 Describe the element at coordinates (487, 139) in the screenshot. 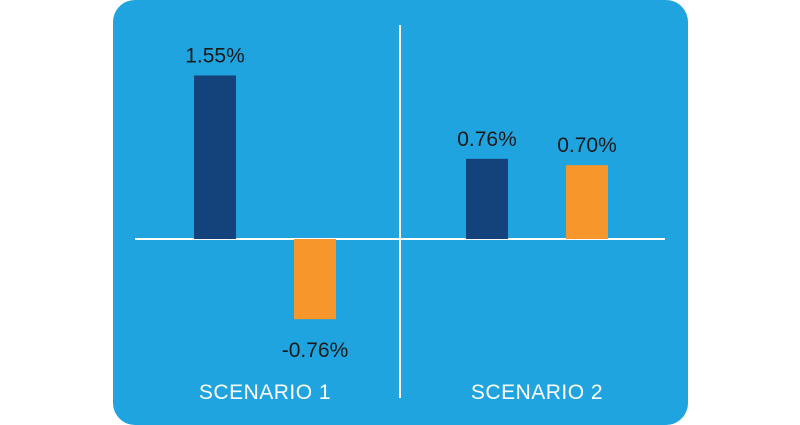

I see `value-label-series-1-scenario-2: 0.76%` at that location.